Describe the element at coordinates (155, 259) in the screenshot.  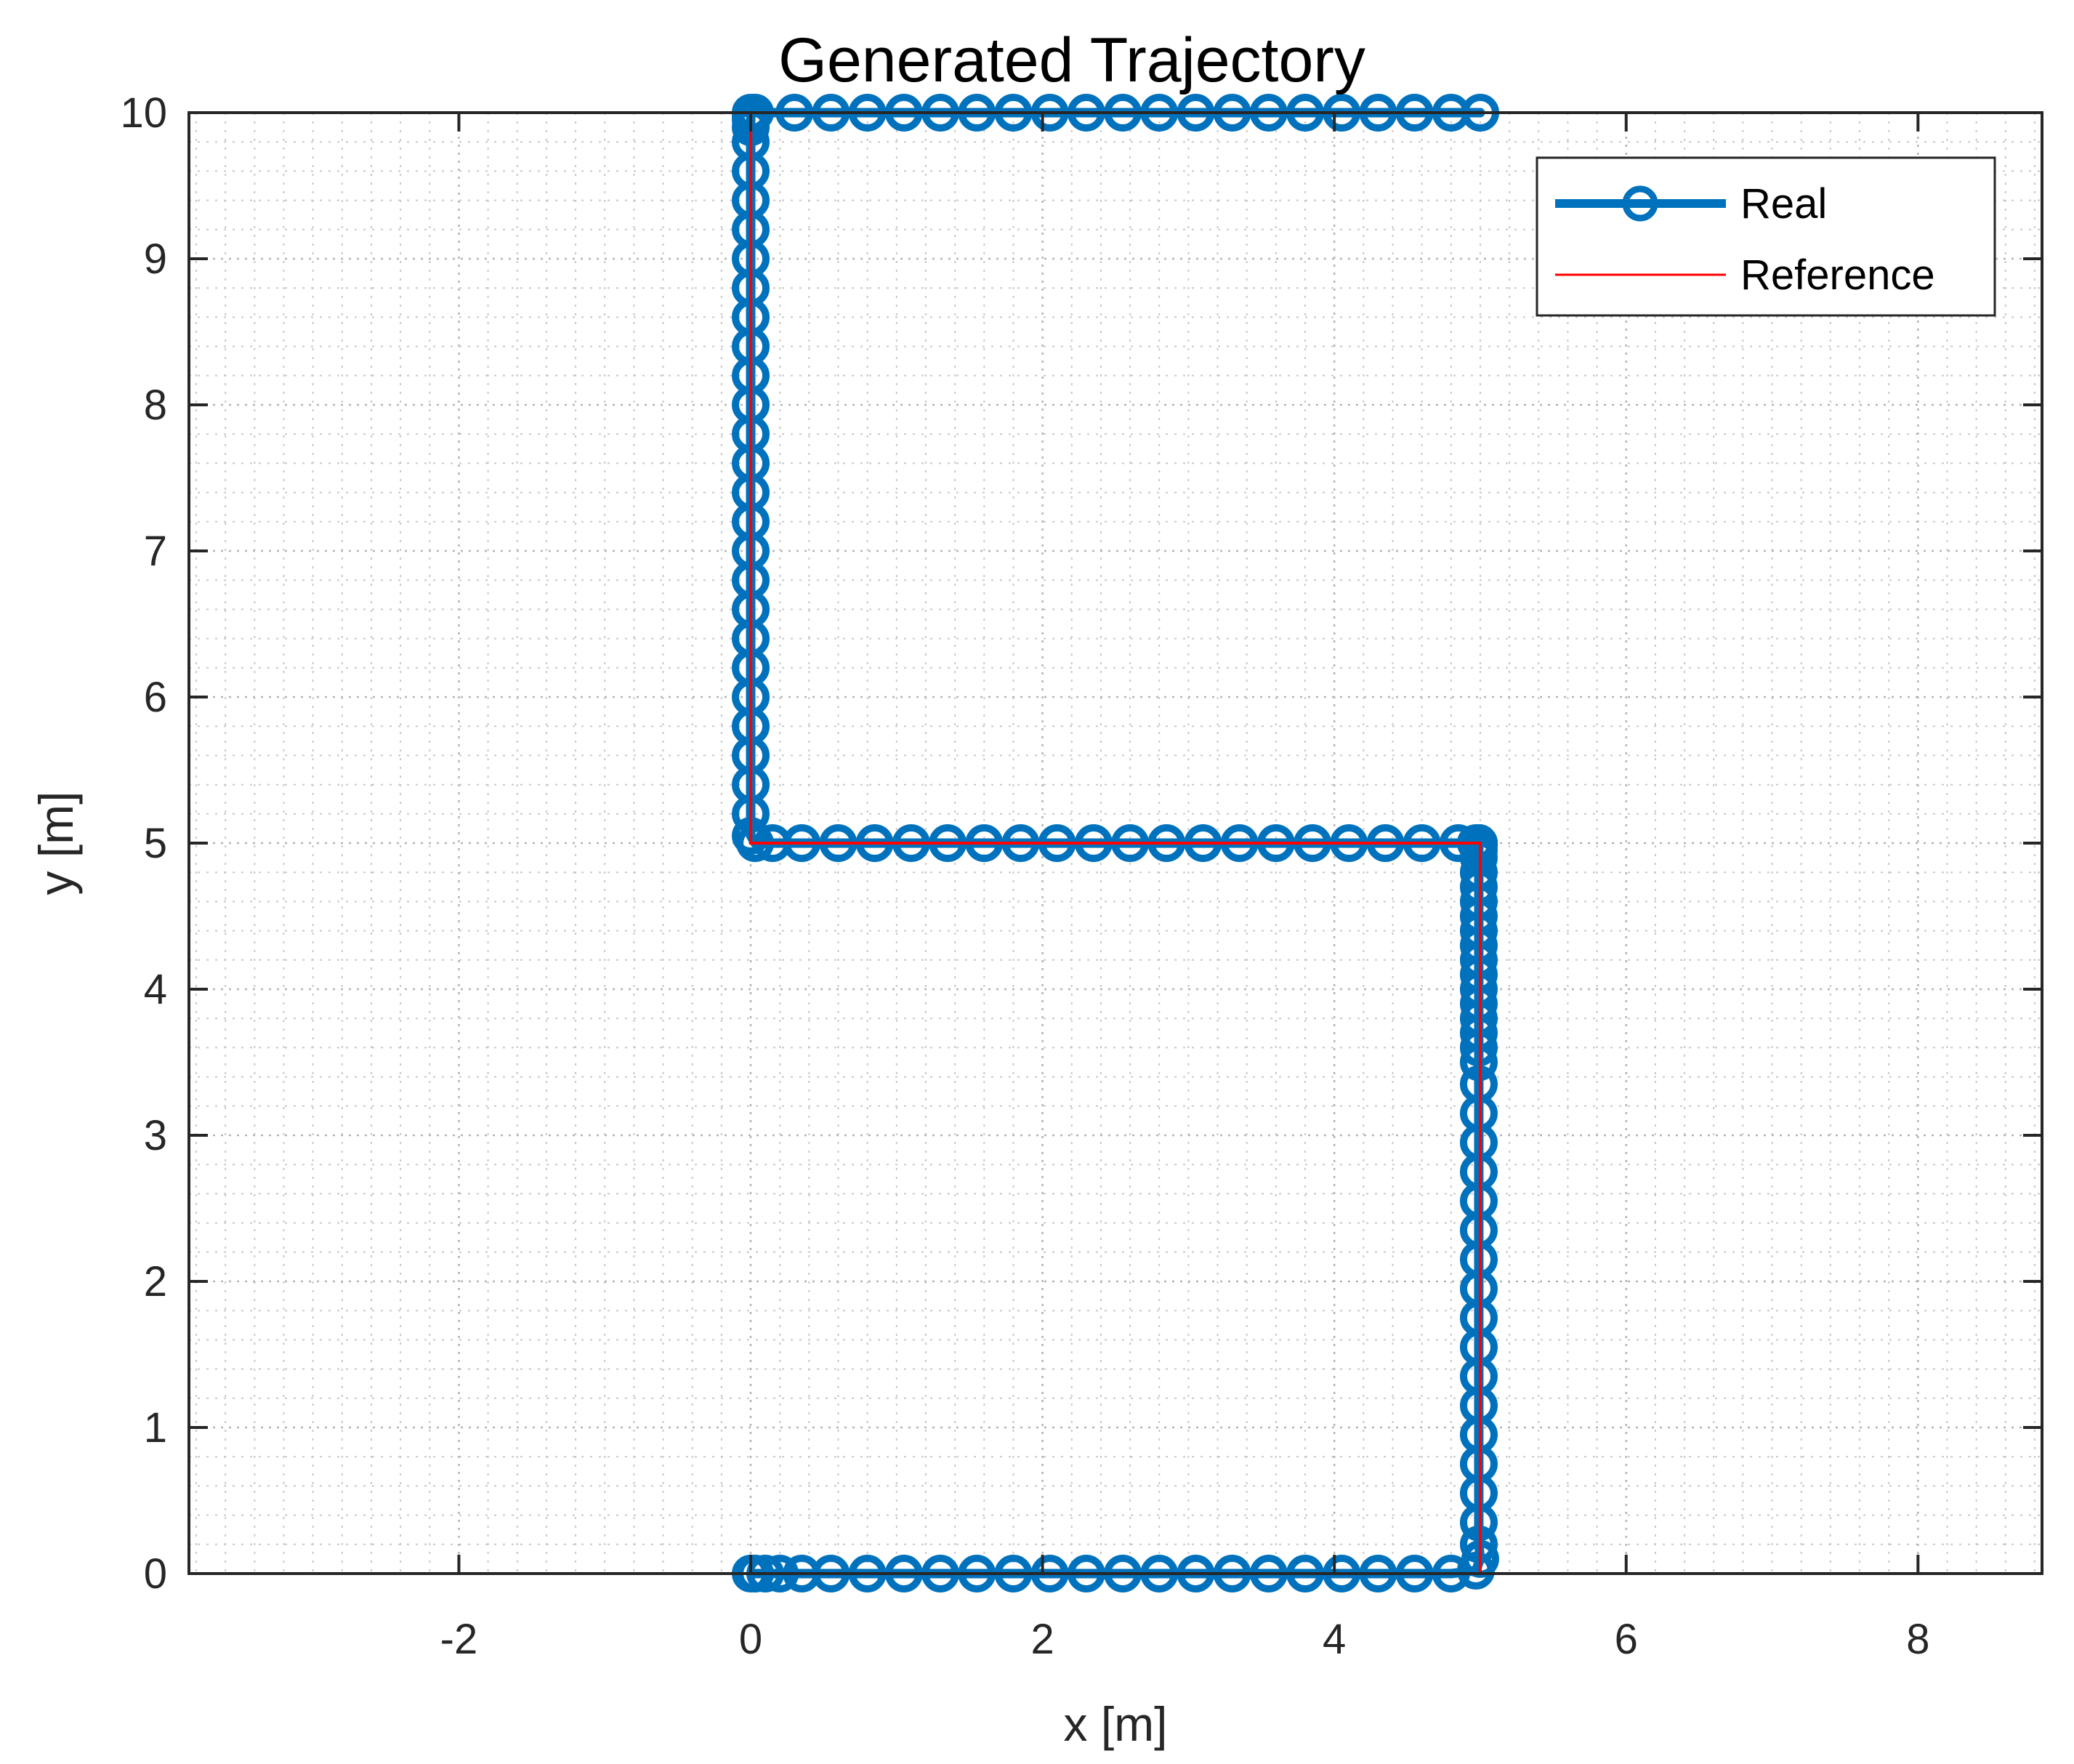
I see `y-tick-label: 9` at that location.